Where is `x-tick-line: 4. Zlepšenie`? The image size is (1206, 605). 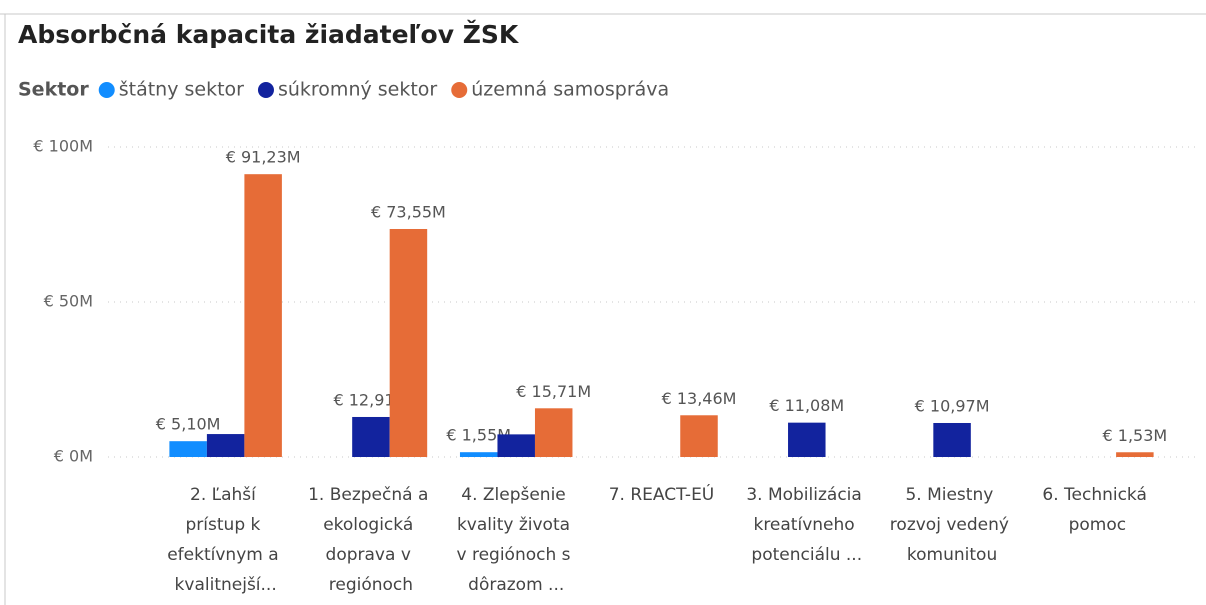
x-tick-line: 4. Zlepšenie is located at coordinates (516, 495).